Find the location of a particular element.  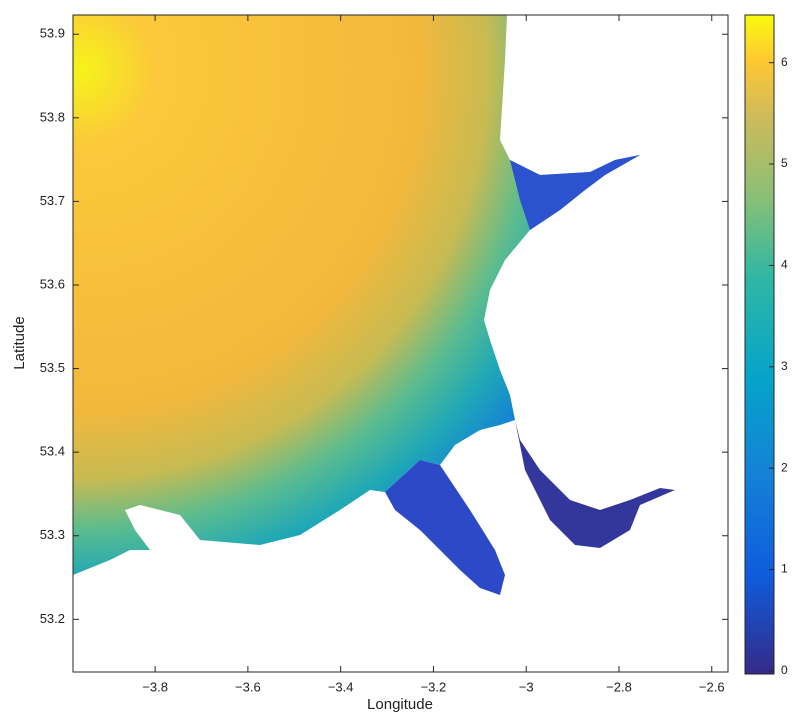

y-tick-label: 53.3 is located at coordinates (52, 534).